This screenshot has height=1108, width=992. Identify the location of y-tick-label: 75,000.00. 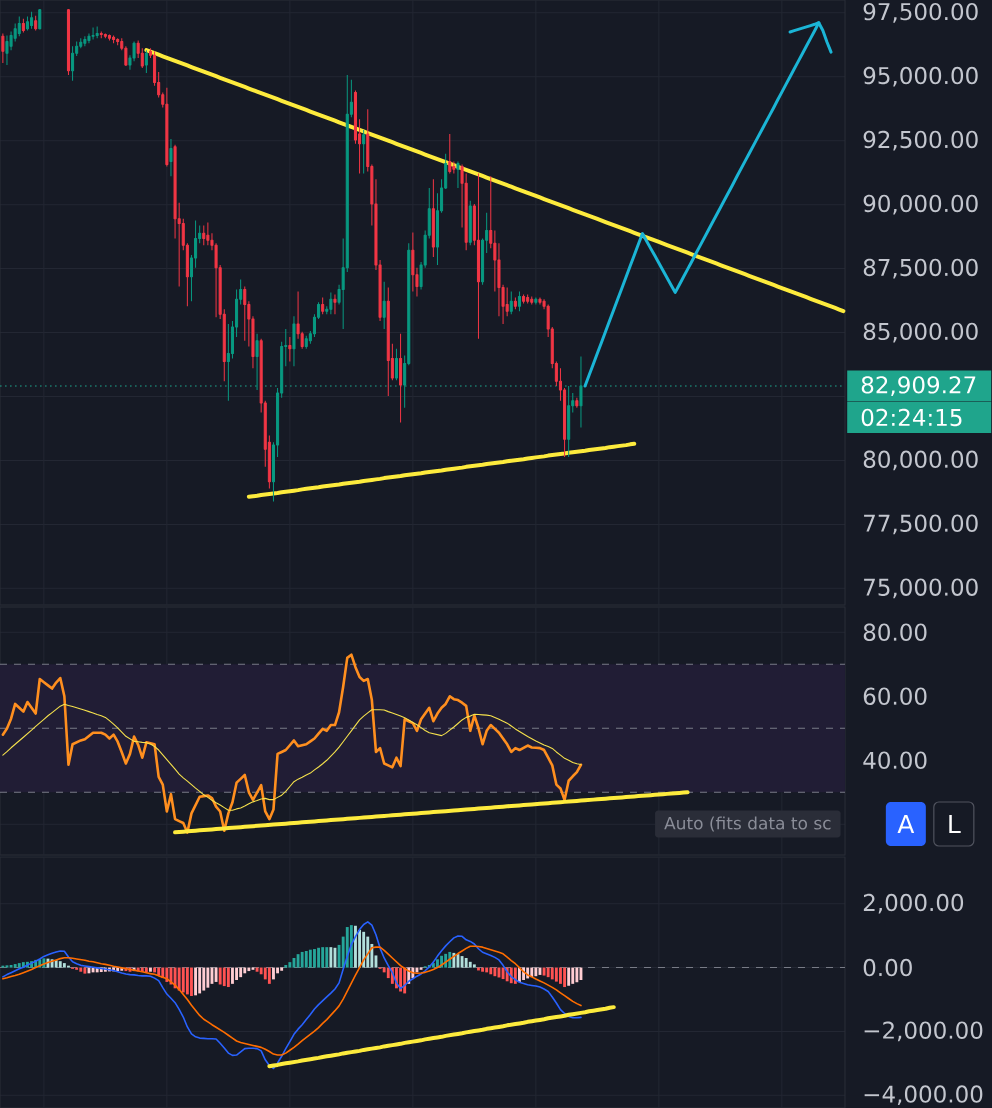
(921, 588).